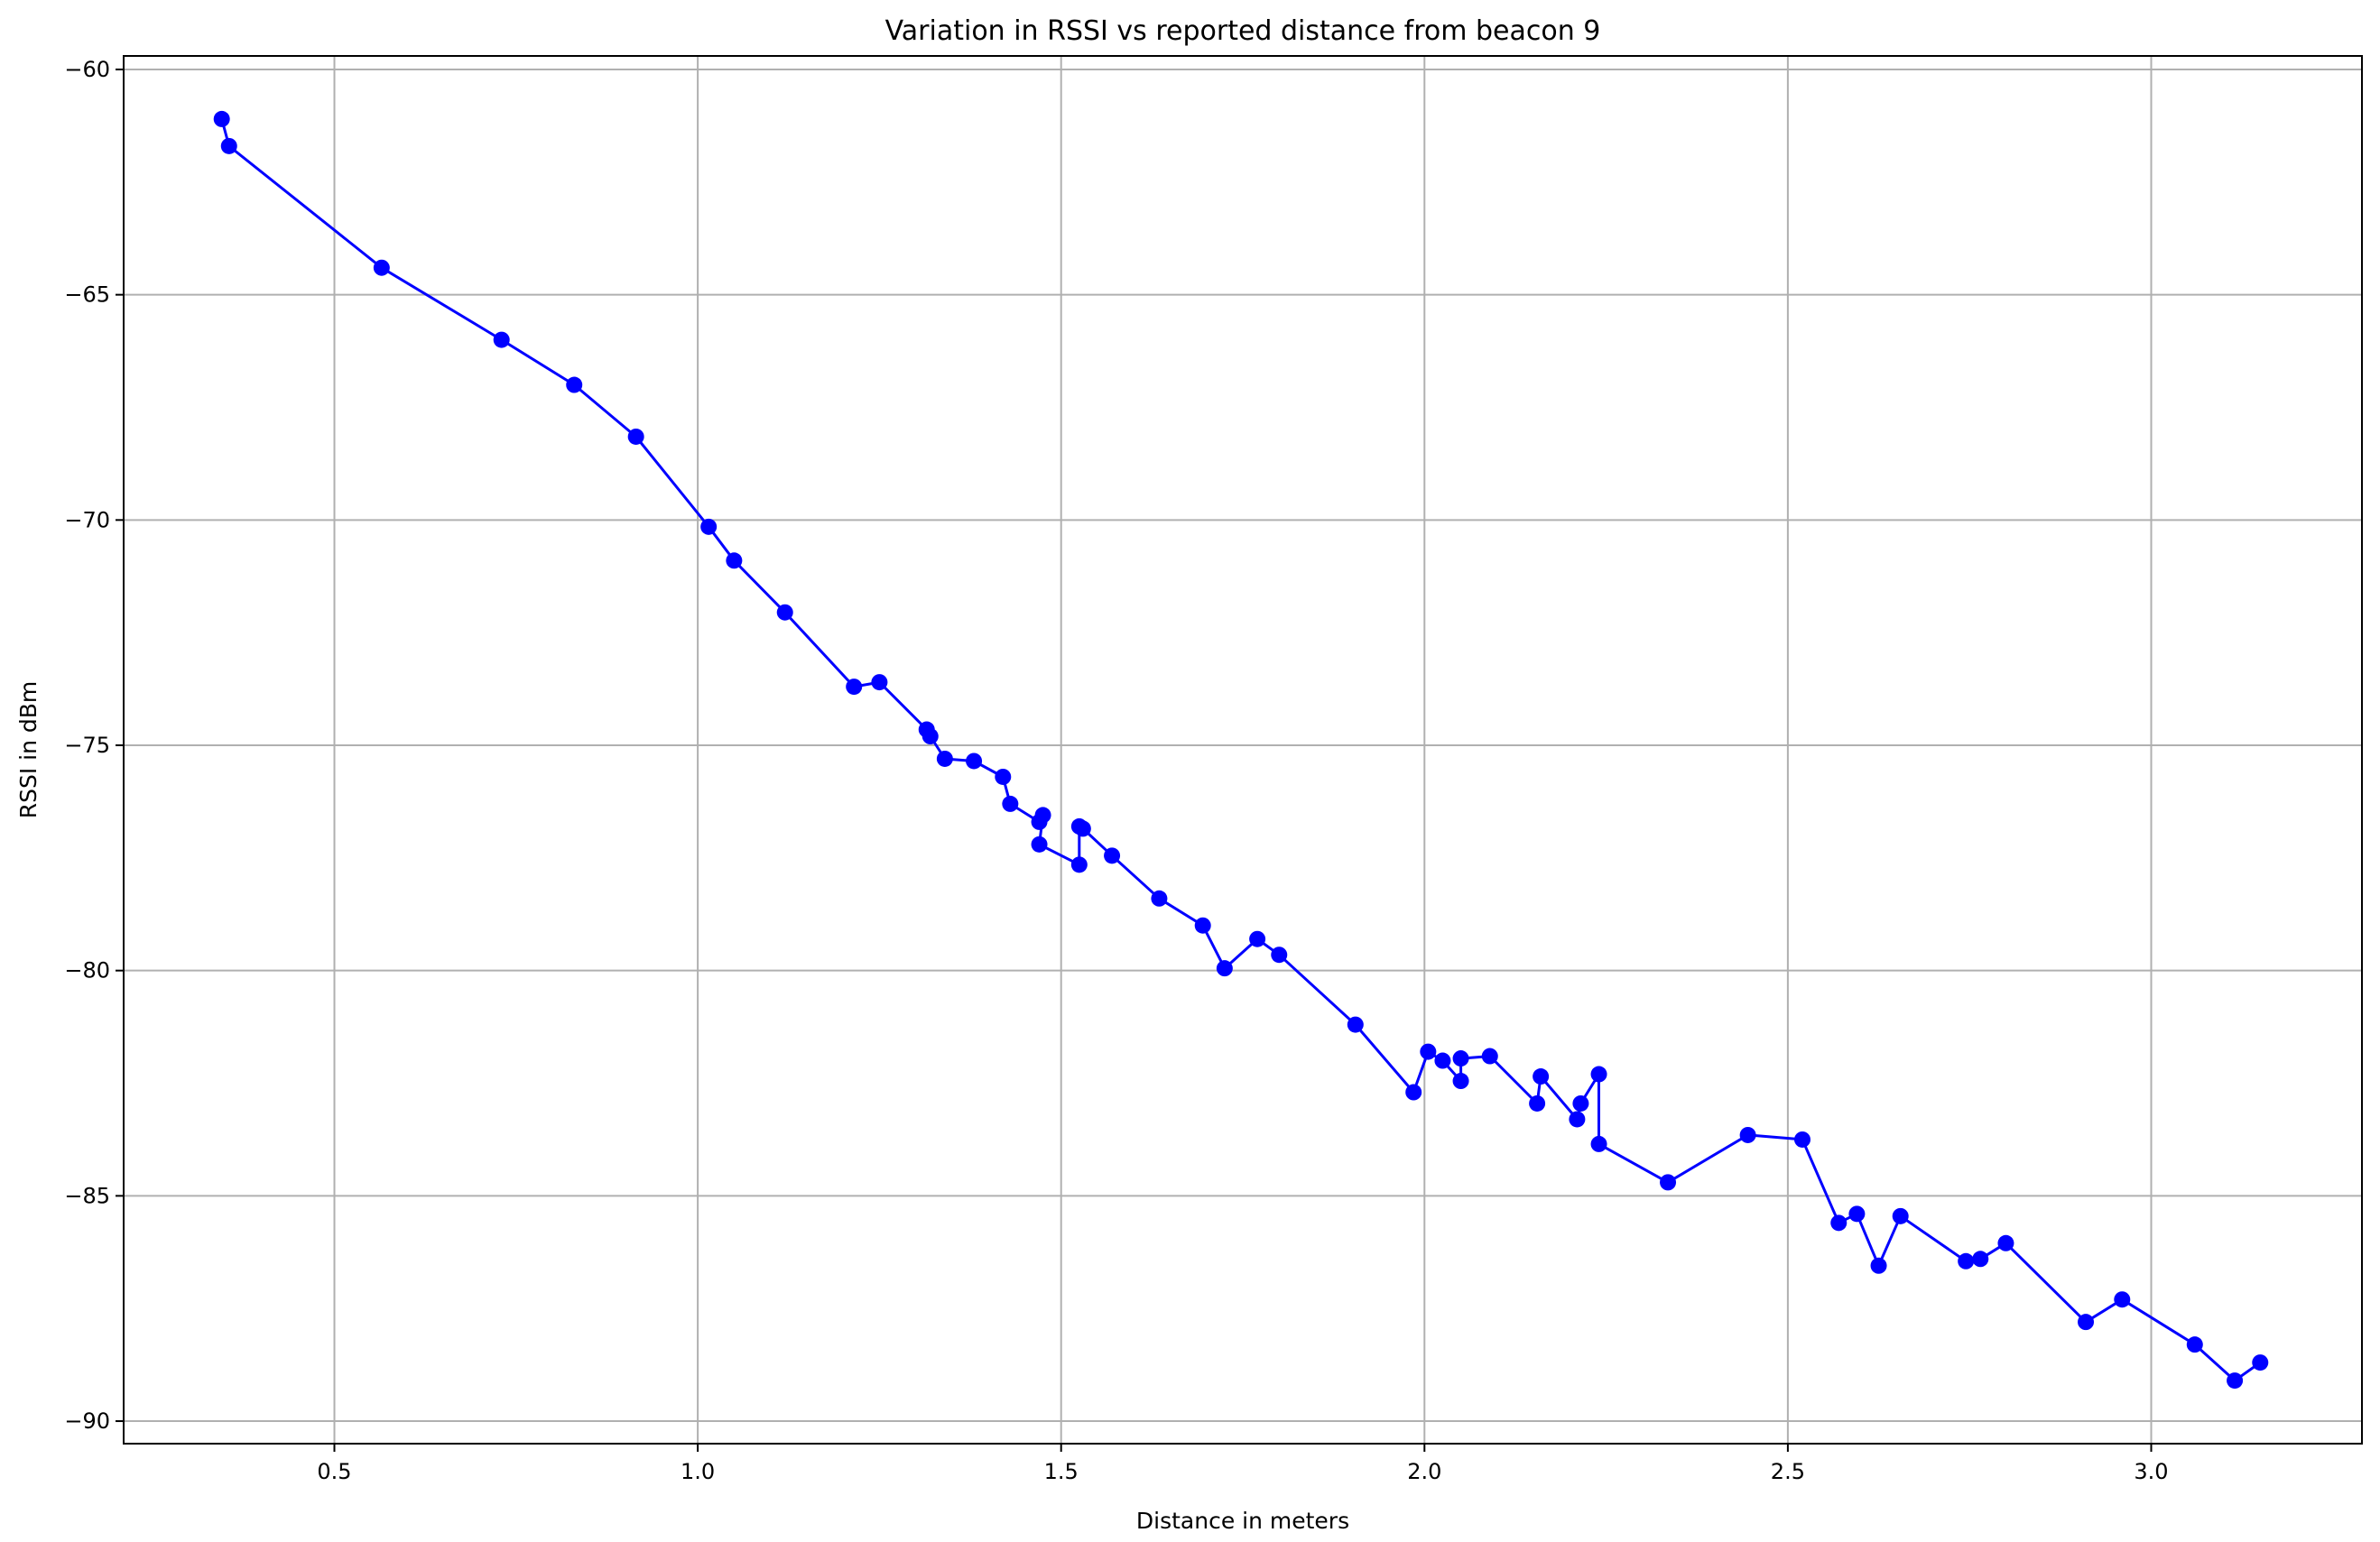  I want to click on x-tick-label: 1.5, so click(1061, 1471).